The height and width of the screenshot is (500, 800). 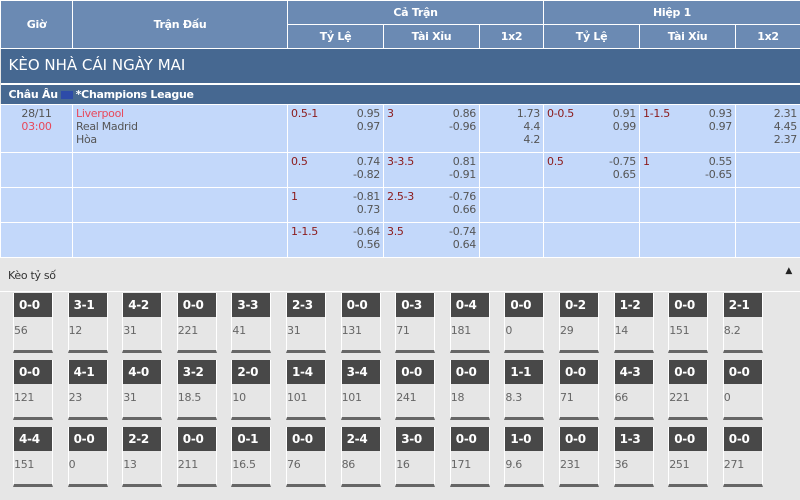 What do you see at coordinates (87, 372) in the screenshot?
I see `score-label: 4-1` at bounding box center [87, 372].